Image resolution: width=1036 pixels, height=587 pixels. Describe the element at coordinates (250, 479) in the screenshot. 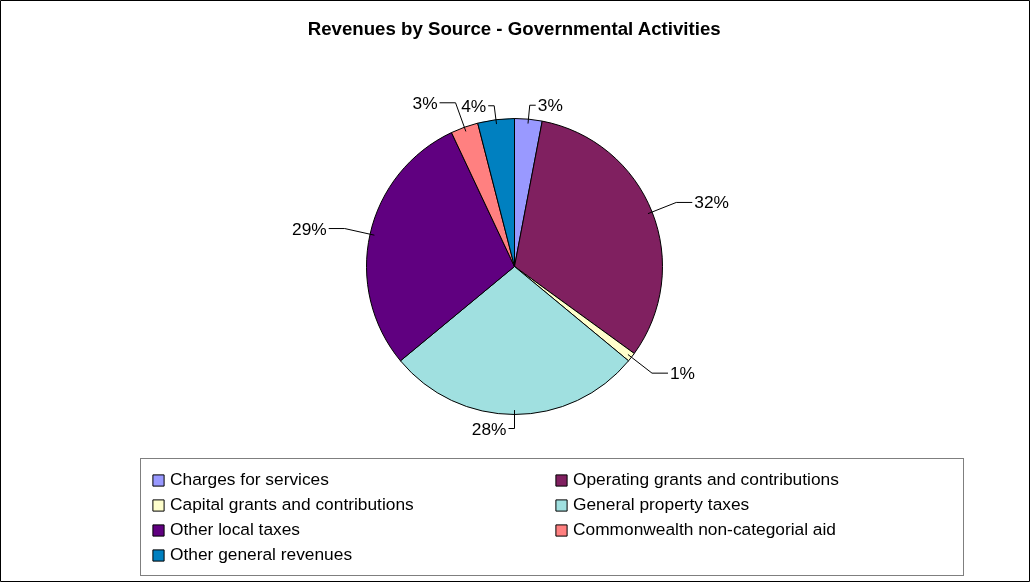

I see `legend-label: Charges for services` at that location.